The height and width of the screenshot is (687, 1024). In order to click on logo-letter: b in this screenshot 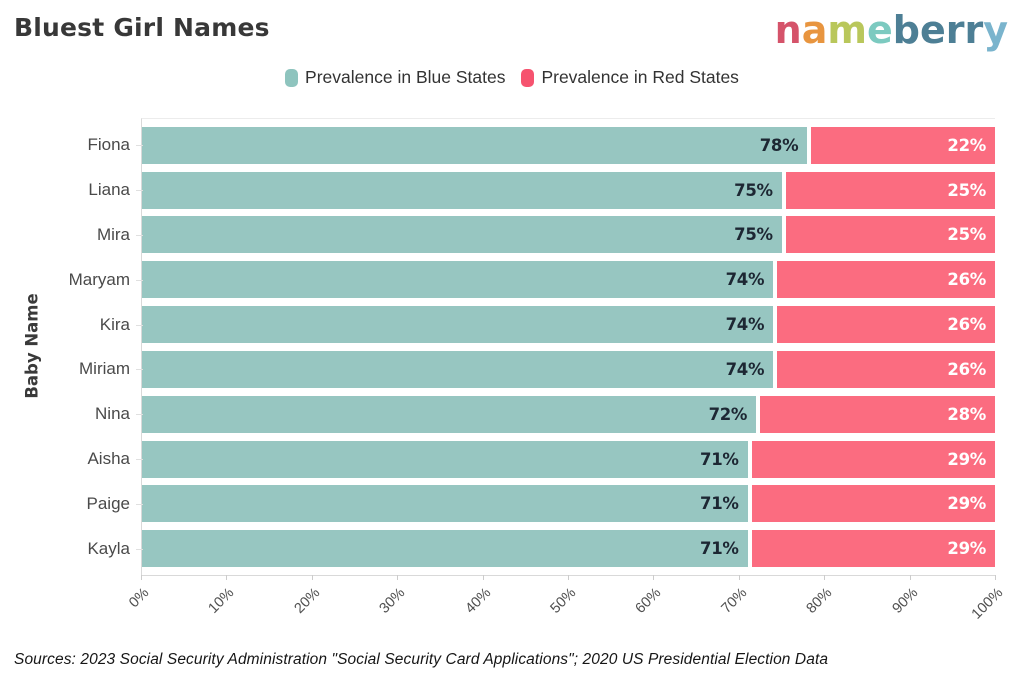, I will do `click(906, 30)`.